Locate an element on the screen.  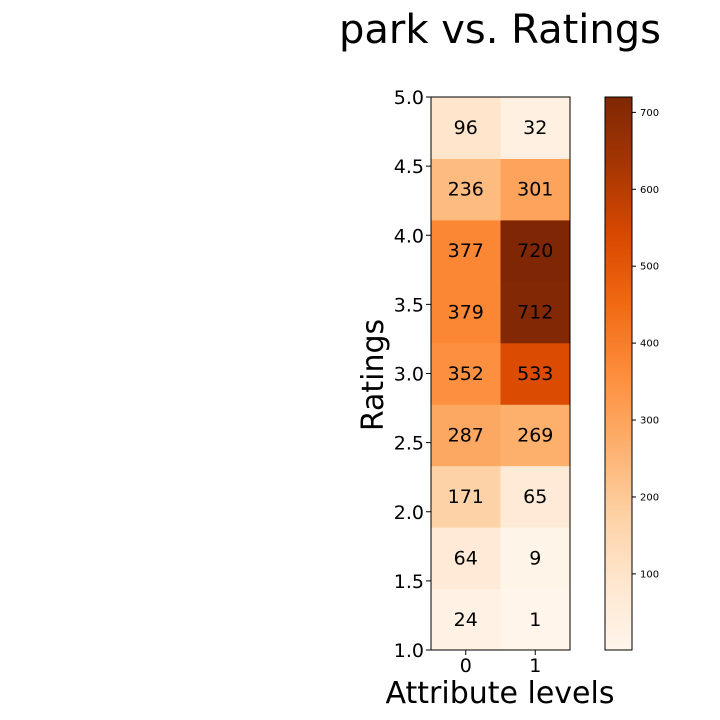
x-tick-label: 1 is located at coordinates (535, 666).